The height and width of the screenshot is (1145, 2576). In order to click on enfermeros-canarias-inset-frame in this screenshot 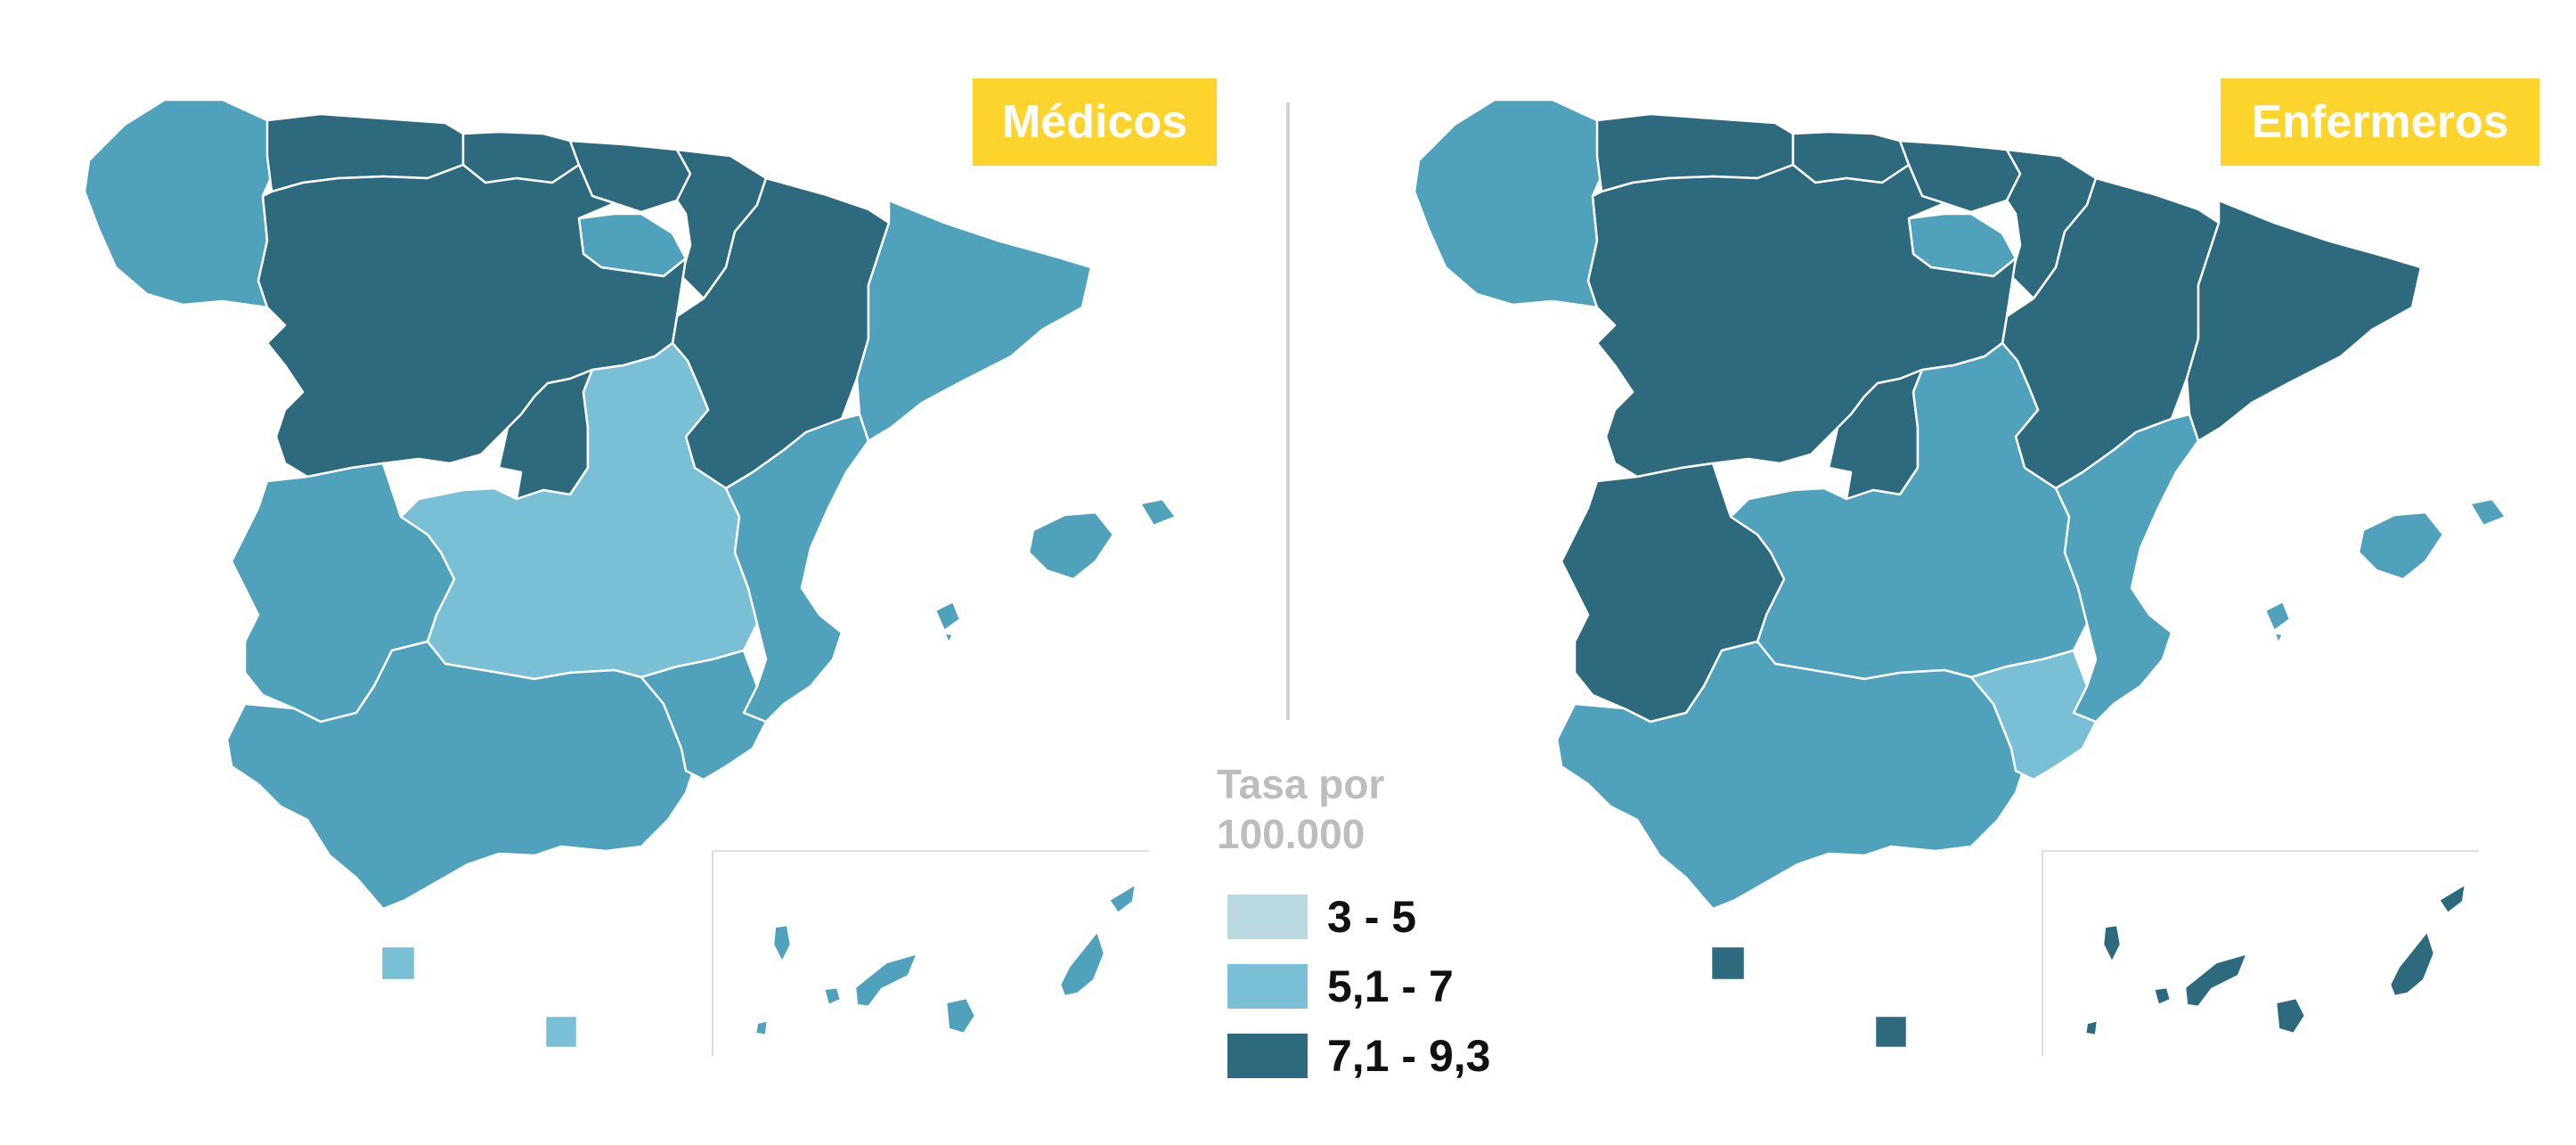, I will do `click(2260, 953)`.